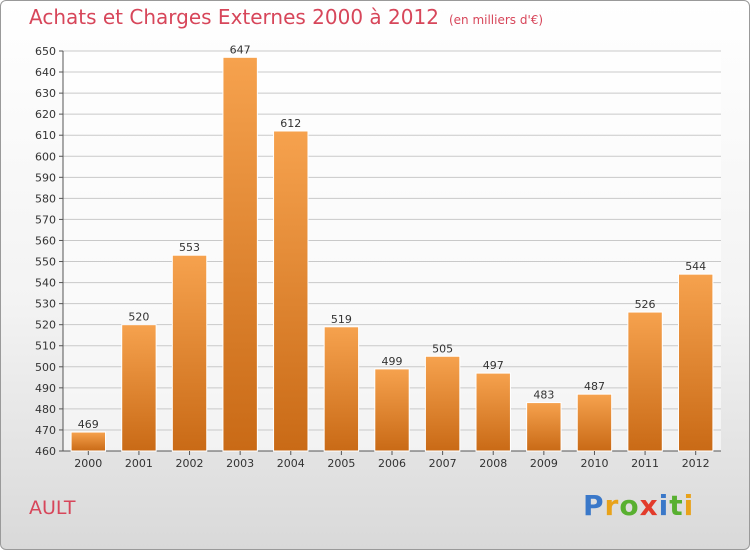 This screenshot has width=750, height=550. I want to click on proxiti-logo: Proxiti, so click(638, 505).